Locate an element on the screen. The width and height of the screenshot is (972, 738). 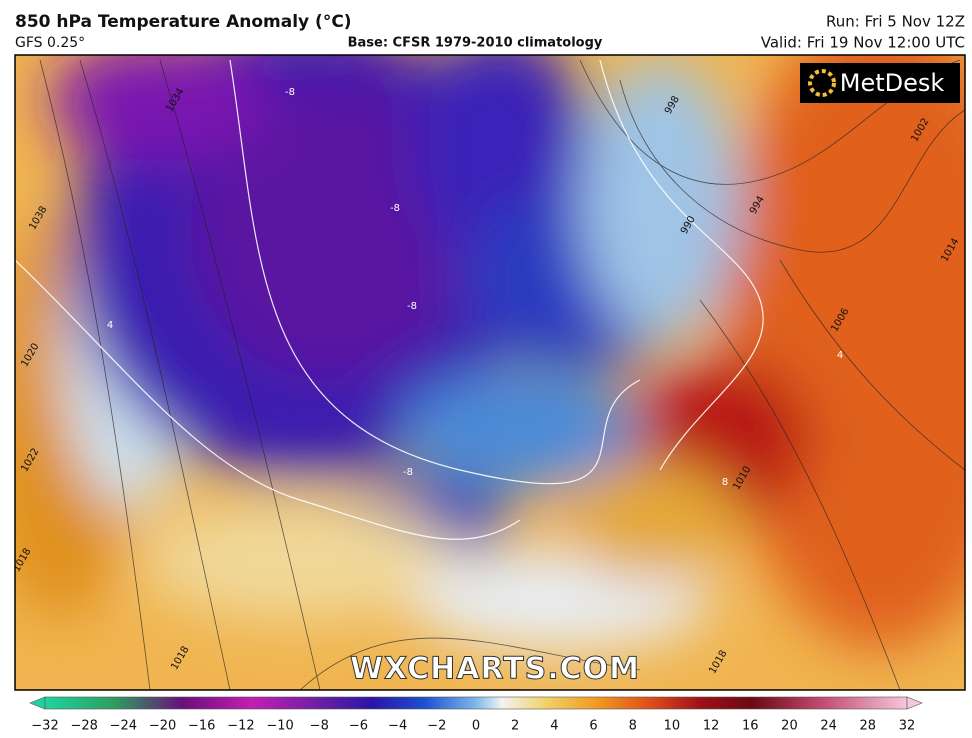
watermark: WXCHARTS.COM is located at coordinates (495, 669).